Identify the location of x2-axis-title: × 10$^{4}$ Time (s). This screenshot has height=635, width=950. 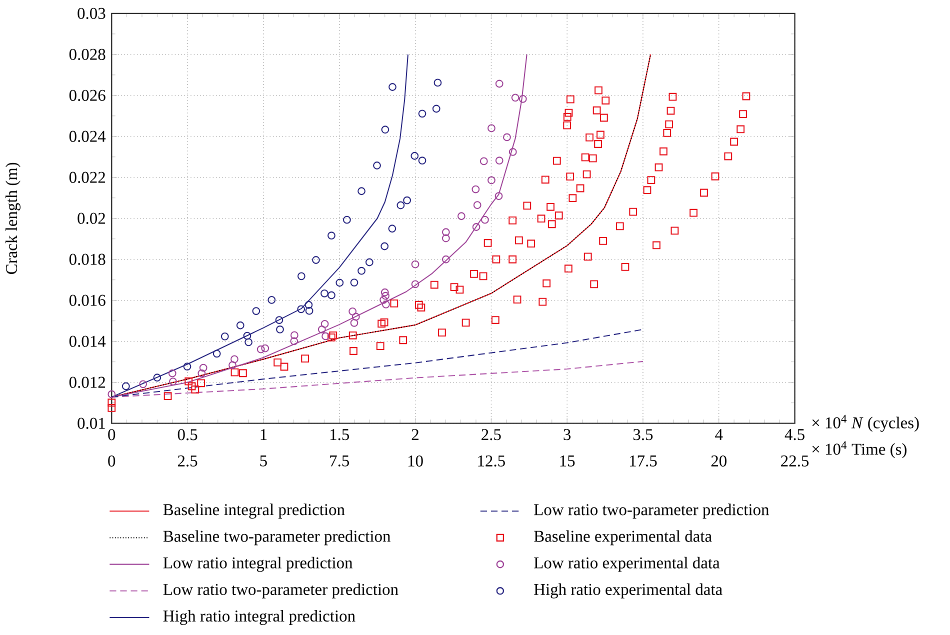
(859, 449).